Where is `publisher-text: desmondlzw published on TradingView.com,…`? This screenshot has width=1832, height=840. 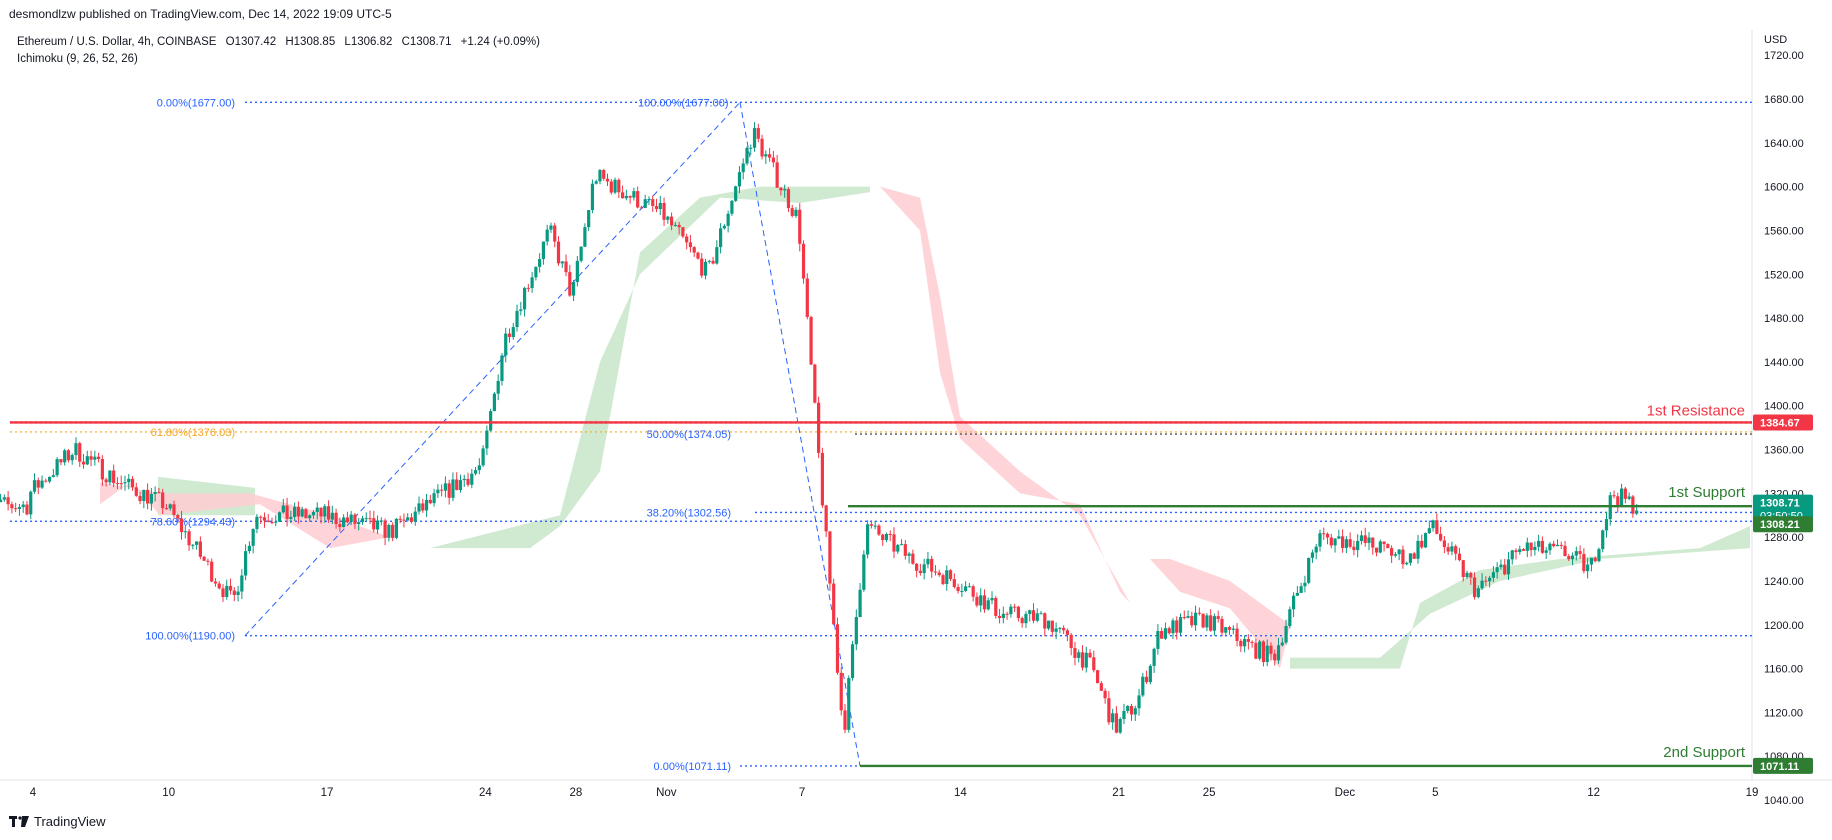 publisher-text: desmondlzw published on TradingView.com,… is located at coordinates (200, 14).